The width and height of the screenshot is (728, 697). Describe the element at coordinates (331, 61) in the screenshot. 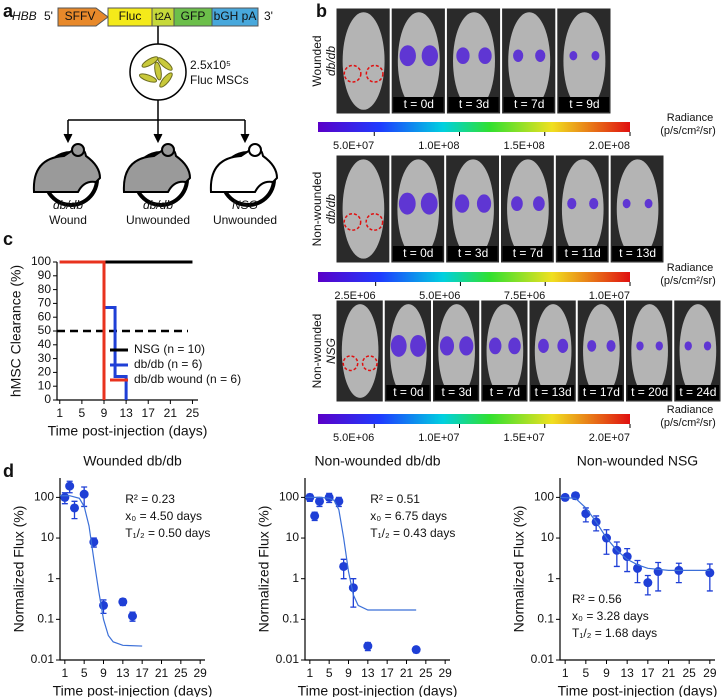

I see `row-label: db/db` at that location.